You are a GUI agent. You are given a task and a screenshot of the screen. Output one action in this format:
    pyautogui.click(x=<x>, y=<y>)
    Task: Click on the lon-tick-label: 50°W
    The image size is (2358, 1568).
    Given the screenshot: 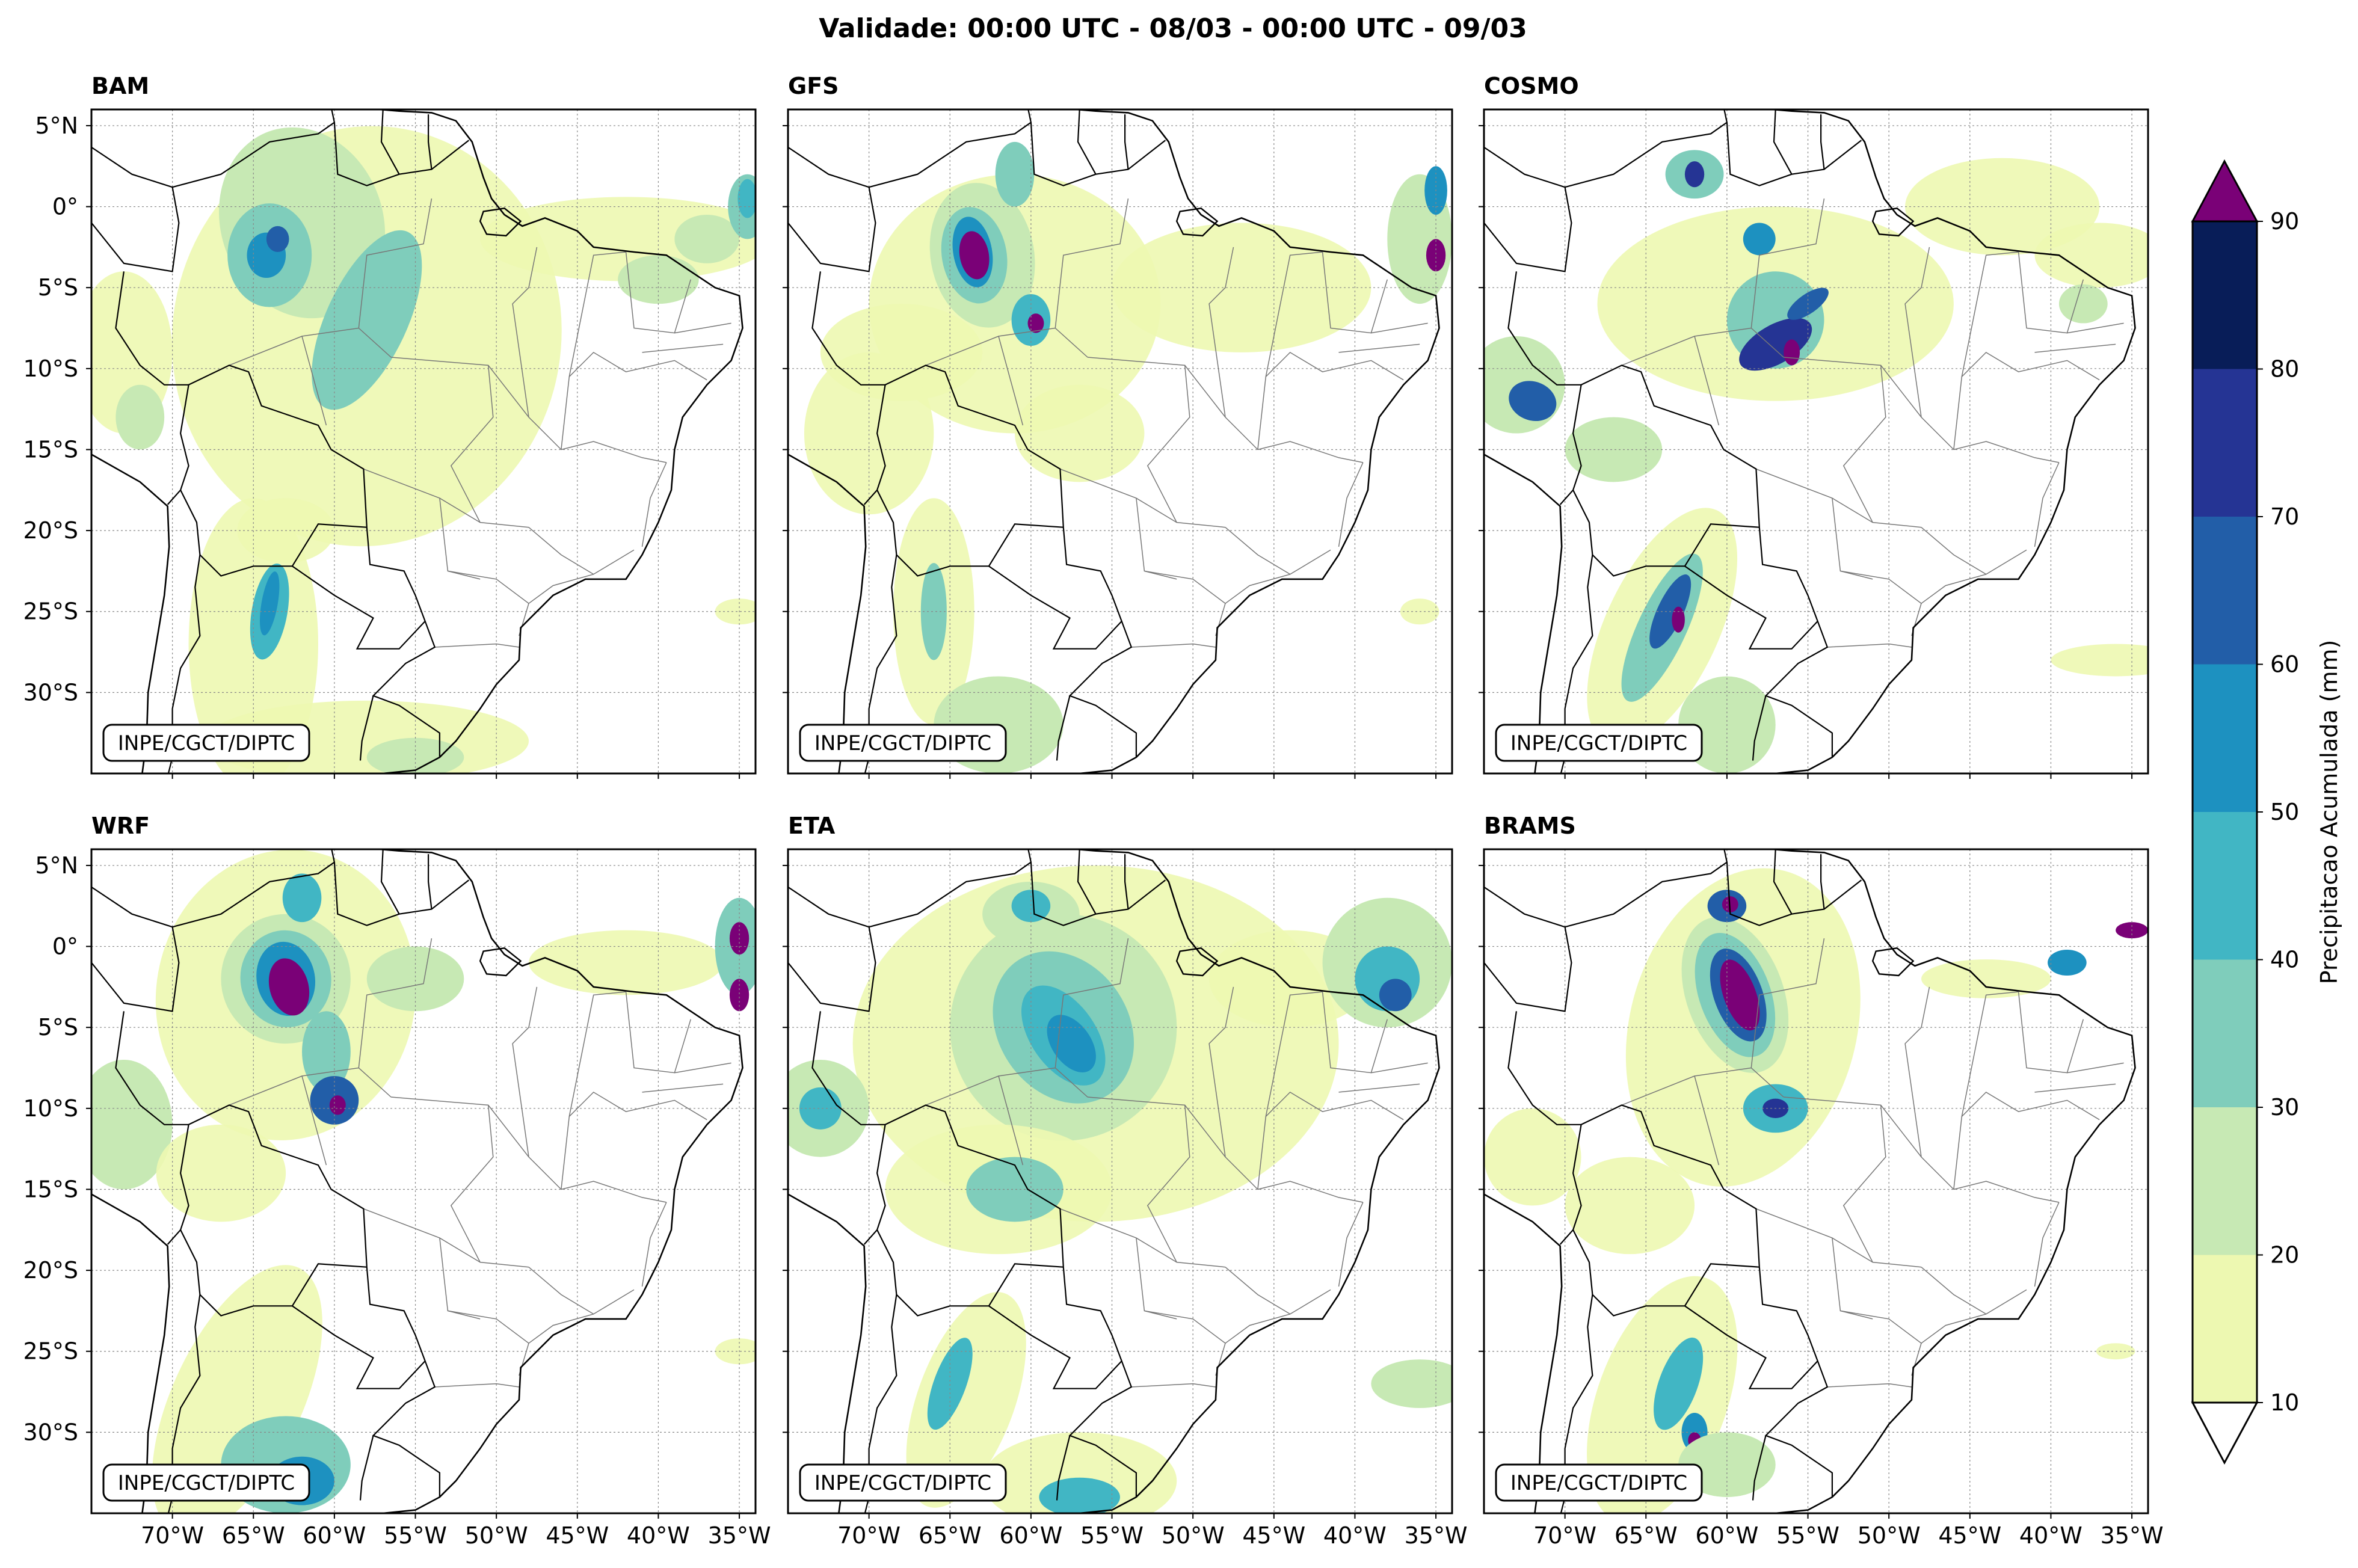 What is the action you would take?
    pyautogui.click(x=1193, y=1536)
    